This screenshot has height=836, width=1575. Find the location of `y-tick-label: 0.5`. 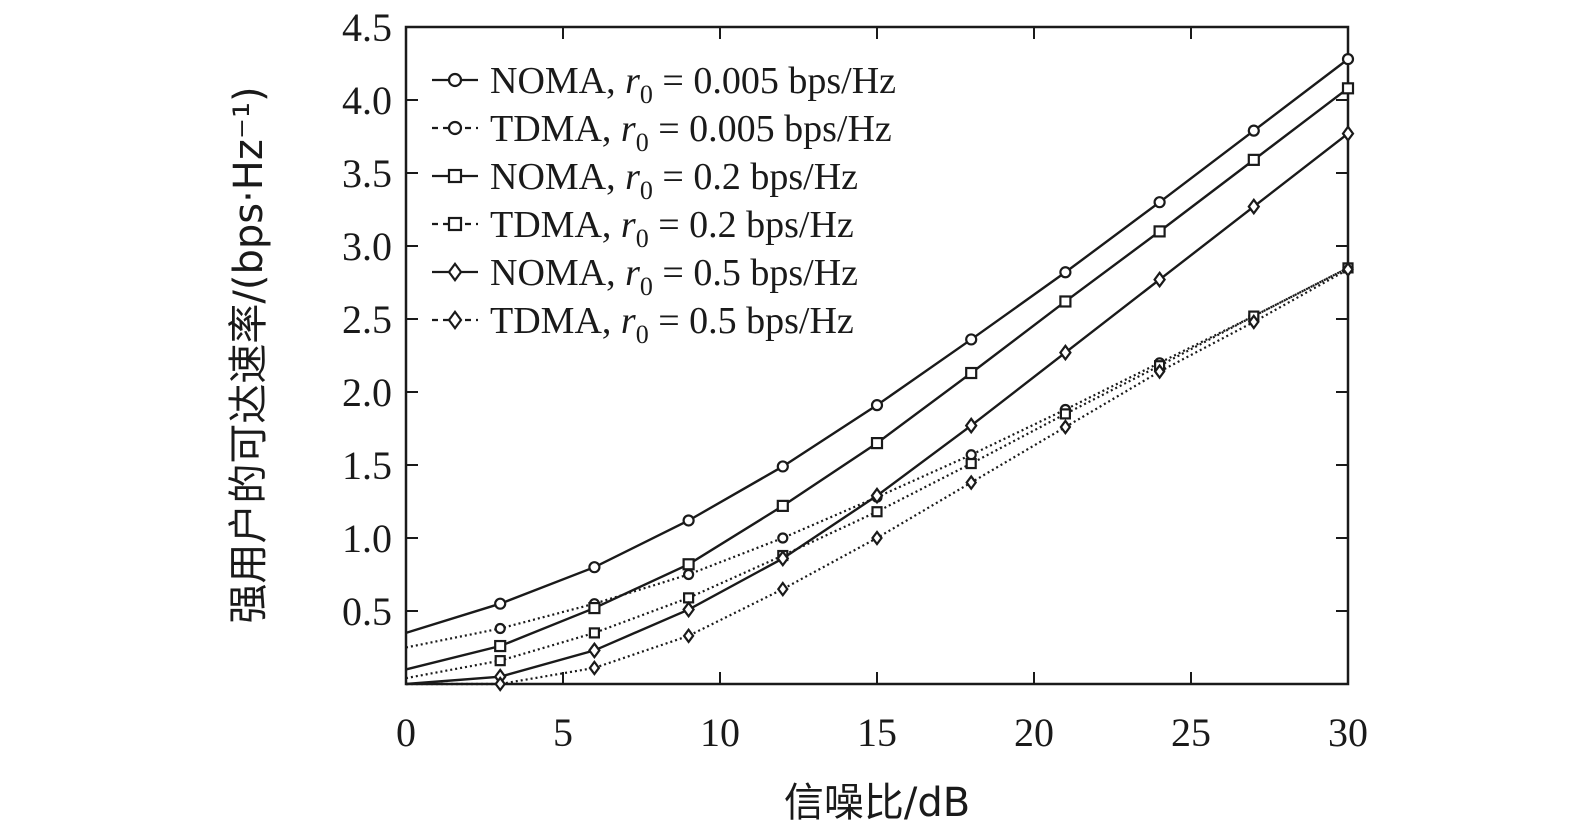

y-tick-label: 0.5 is located at coordinates (367, 611).